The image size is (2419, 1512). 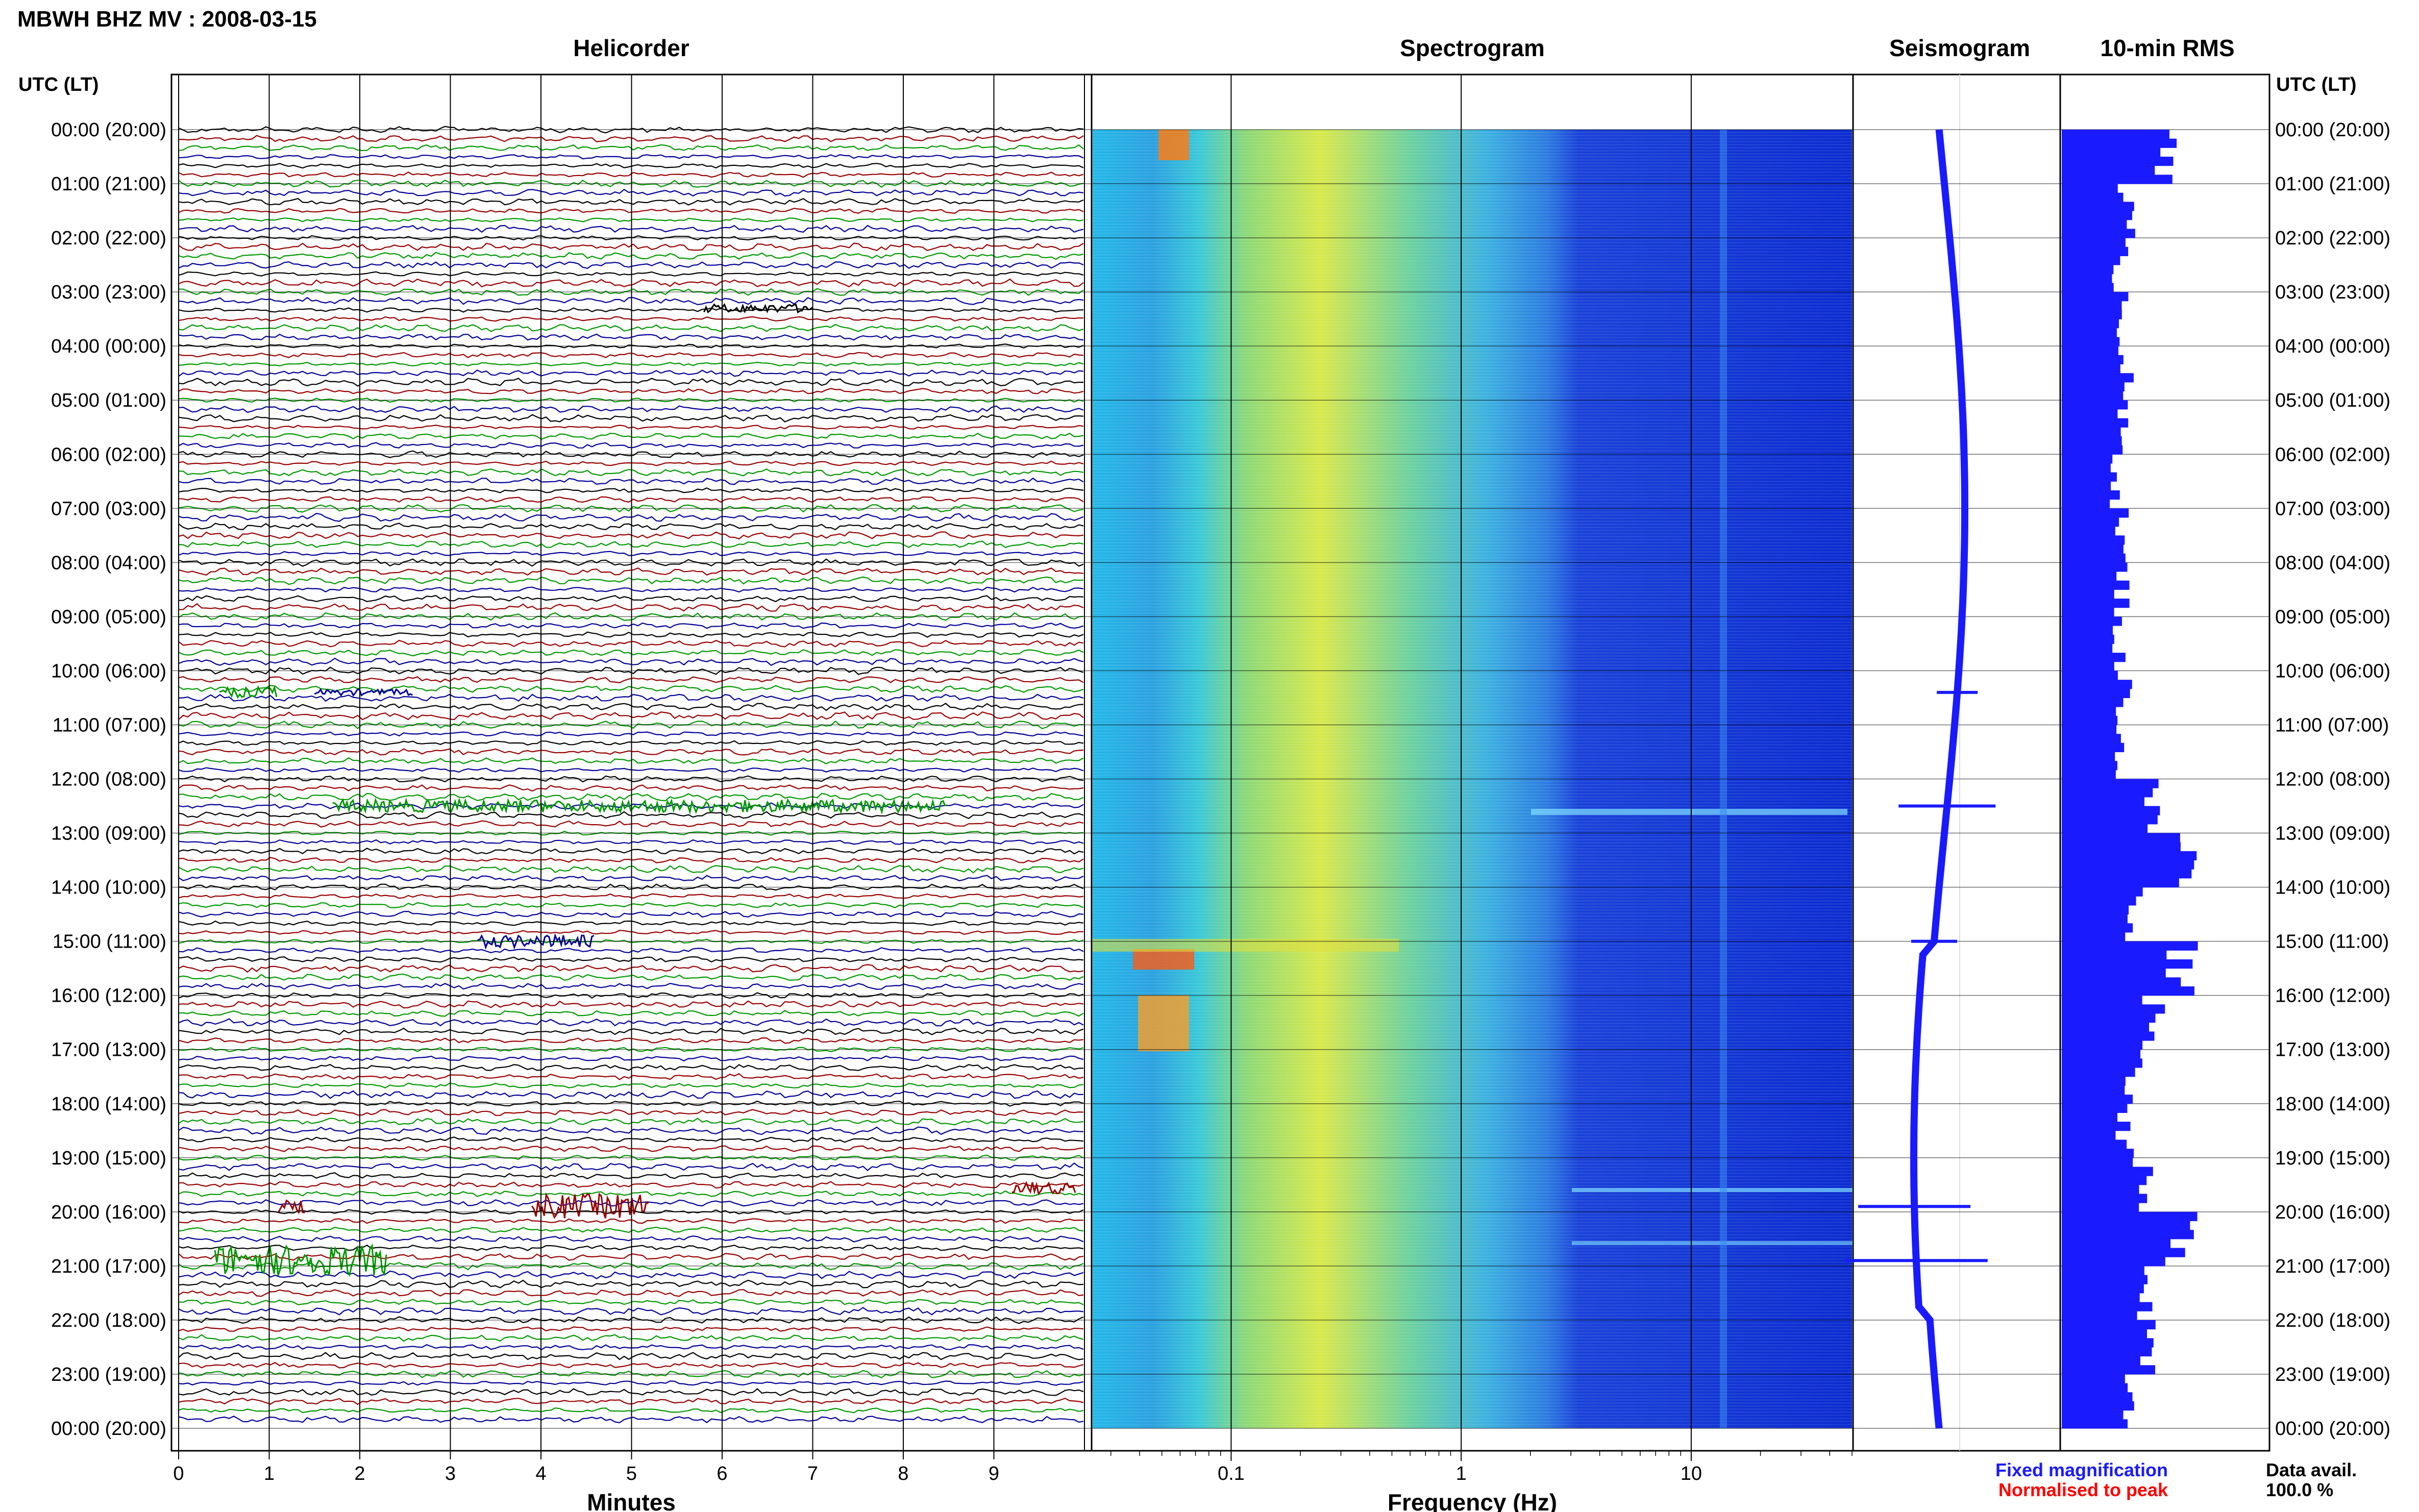 What do you see at coordinates (108, 888) in the screenshot?
I see `time-tick-label: 14:00 (10:00)` at bounding box center [108, 888].